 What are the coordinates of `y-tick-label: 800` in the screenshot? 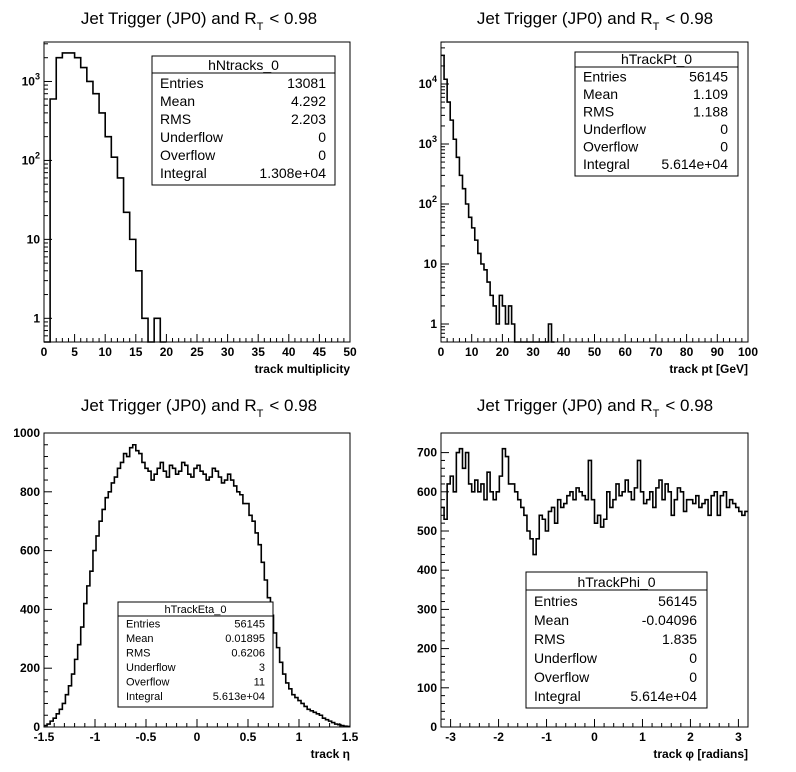 It's located at (30, 492).